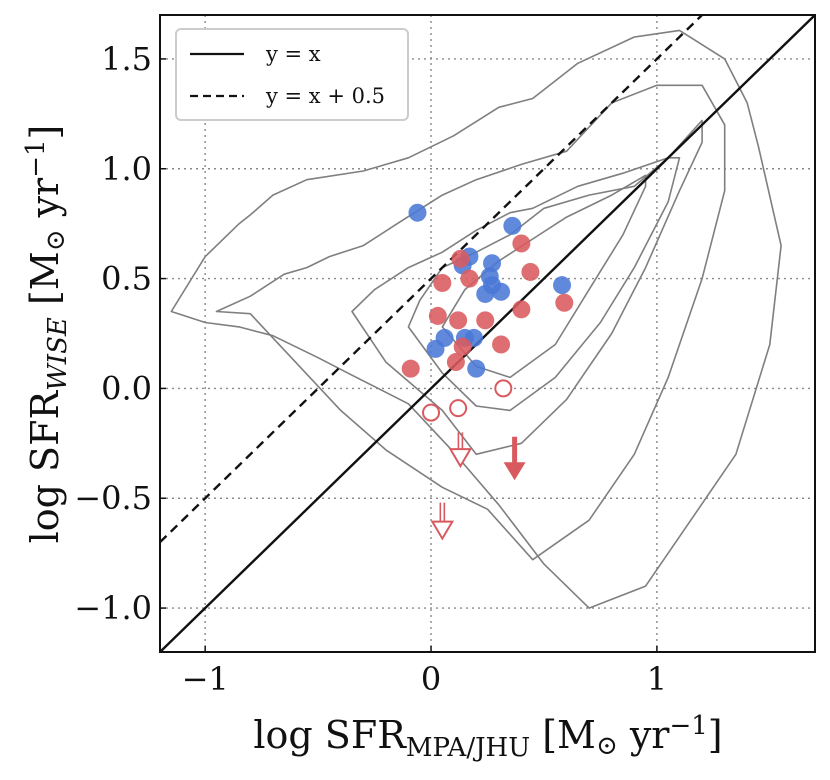  I want to click on data-points, so click(487, 312).